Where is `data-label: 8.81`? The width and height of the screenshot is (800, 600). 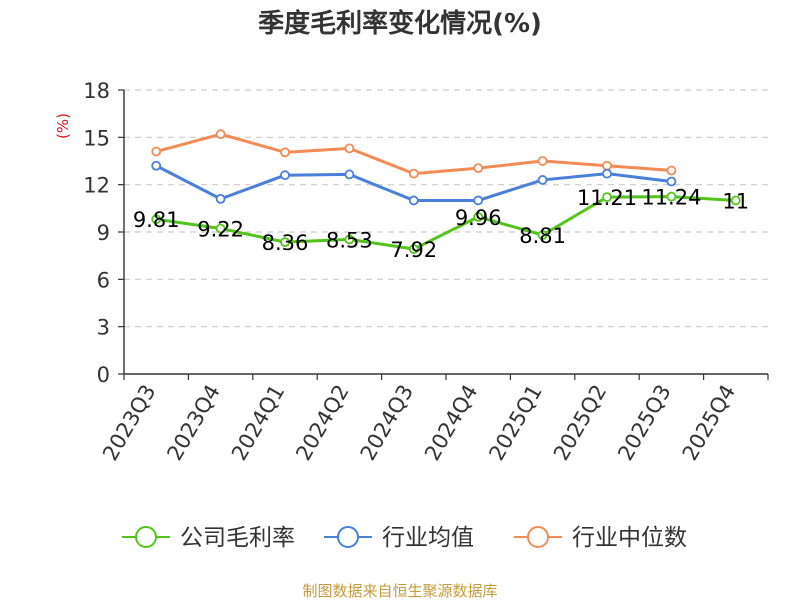
data-label: 8.81 is located at coordinates (542, 236).